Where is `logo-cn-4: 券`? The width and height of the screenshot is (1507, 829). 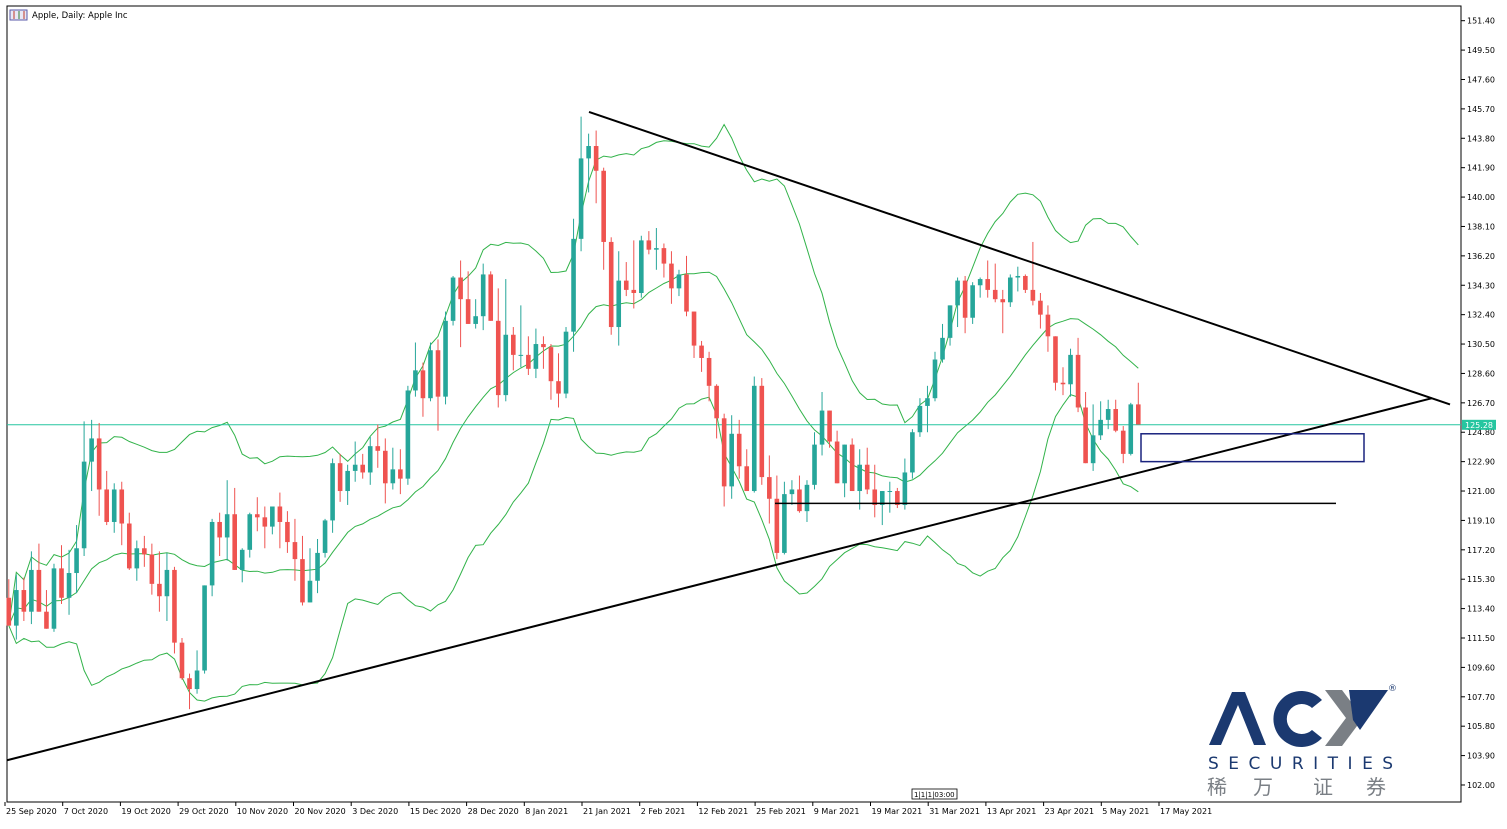
logo-cn-4: 券 is located at coordinates (1376, 787).